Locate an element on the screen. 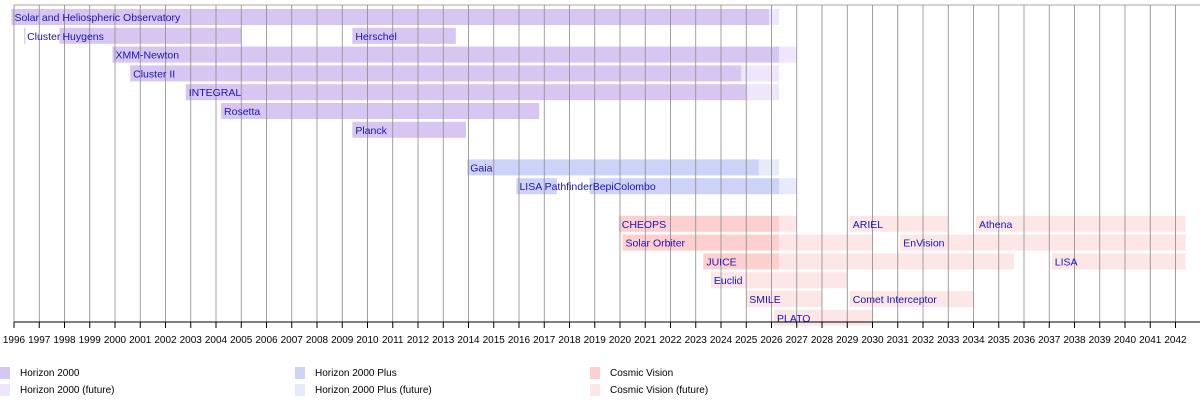 The image size is (1200, 407). label-huygens: Huygens is located at coordinates (82, 37).